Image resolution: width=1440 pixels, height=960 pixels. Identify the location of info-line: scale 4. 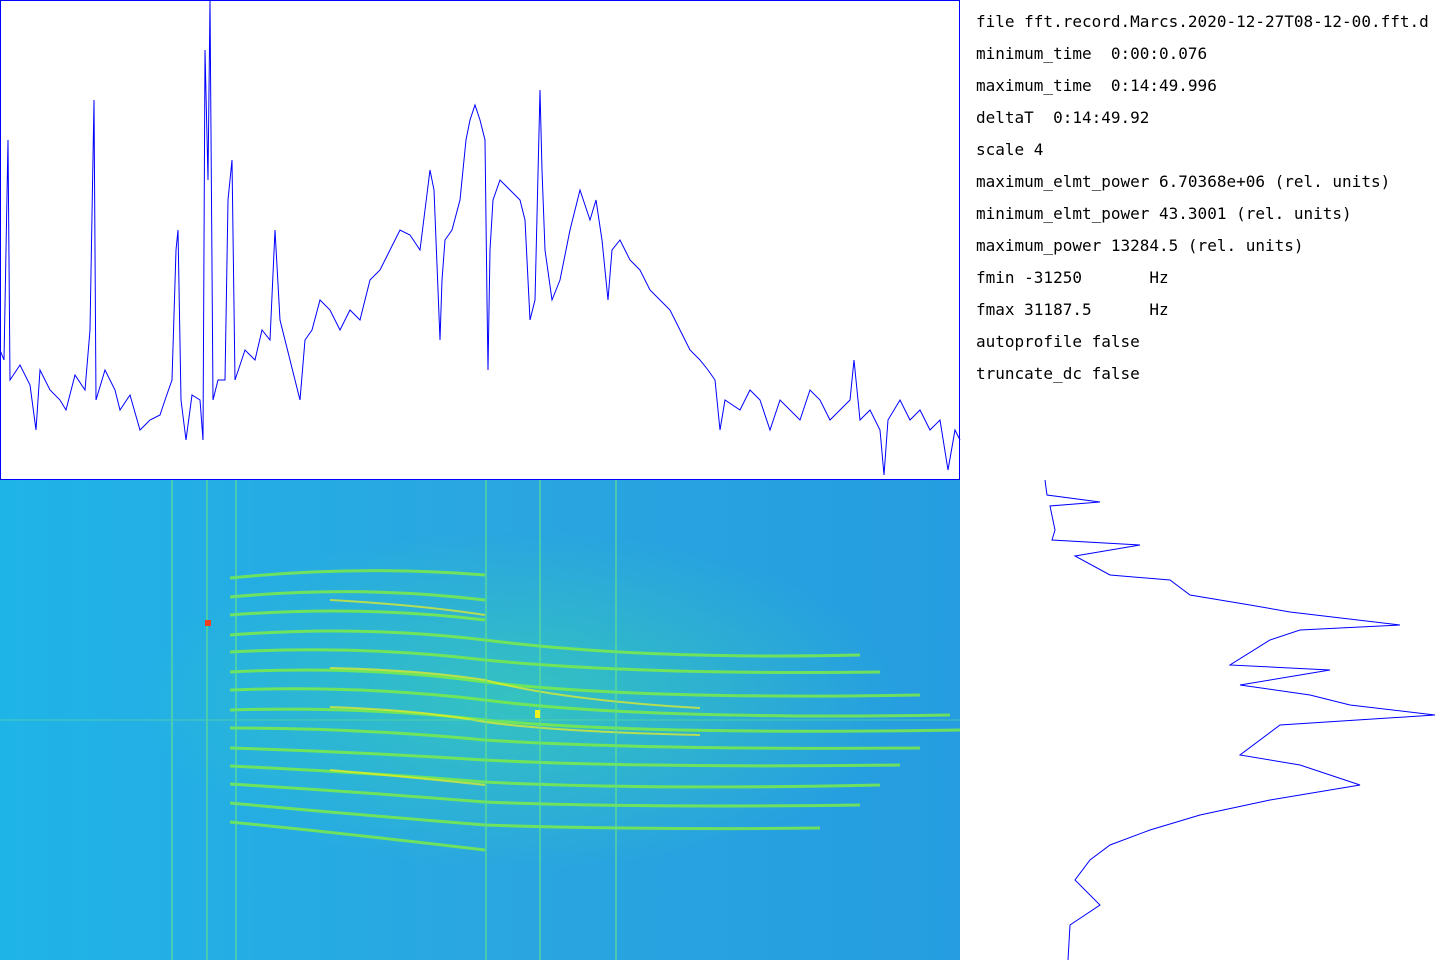
(1010, 149).